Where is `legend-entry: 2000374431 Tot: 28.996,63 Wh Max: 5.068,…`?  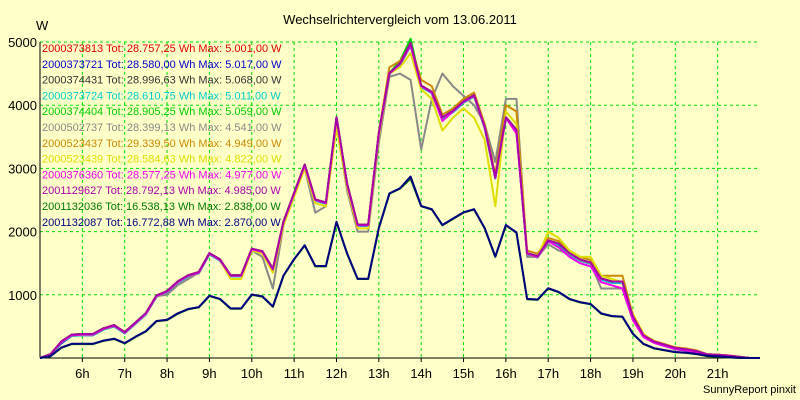 legend-entry: 2000374431 Tot: 28.996,63 Wh Max: 5.068,… is located at coordinates (162, 81).